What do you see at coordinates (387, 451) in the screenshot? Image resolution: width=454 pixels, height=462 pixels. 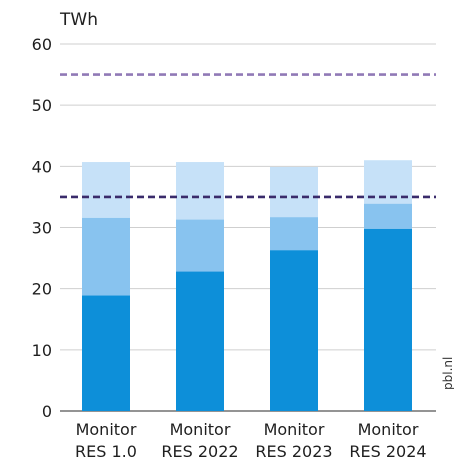 I see `x-tick-label: RES 2024` at bounding box center [387, 451].